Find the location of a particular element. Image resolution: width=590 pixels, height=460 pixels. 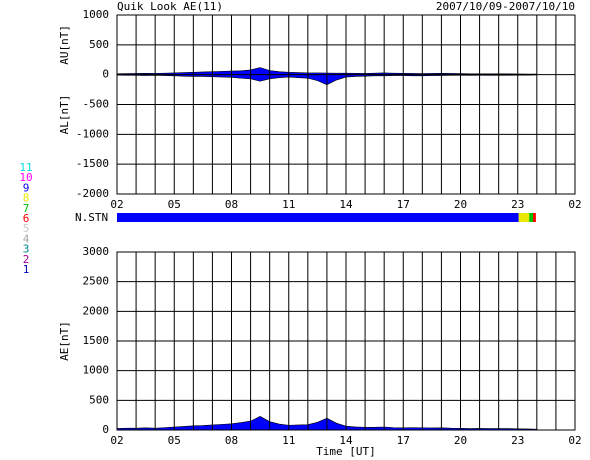

date-range: 2007/10/09-2007/10/10 is located at coordinates (505, 6).